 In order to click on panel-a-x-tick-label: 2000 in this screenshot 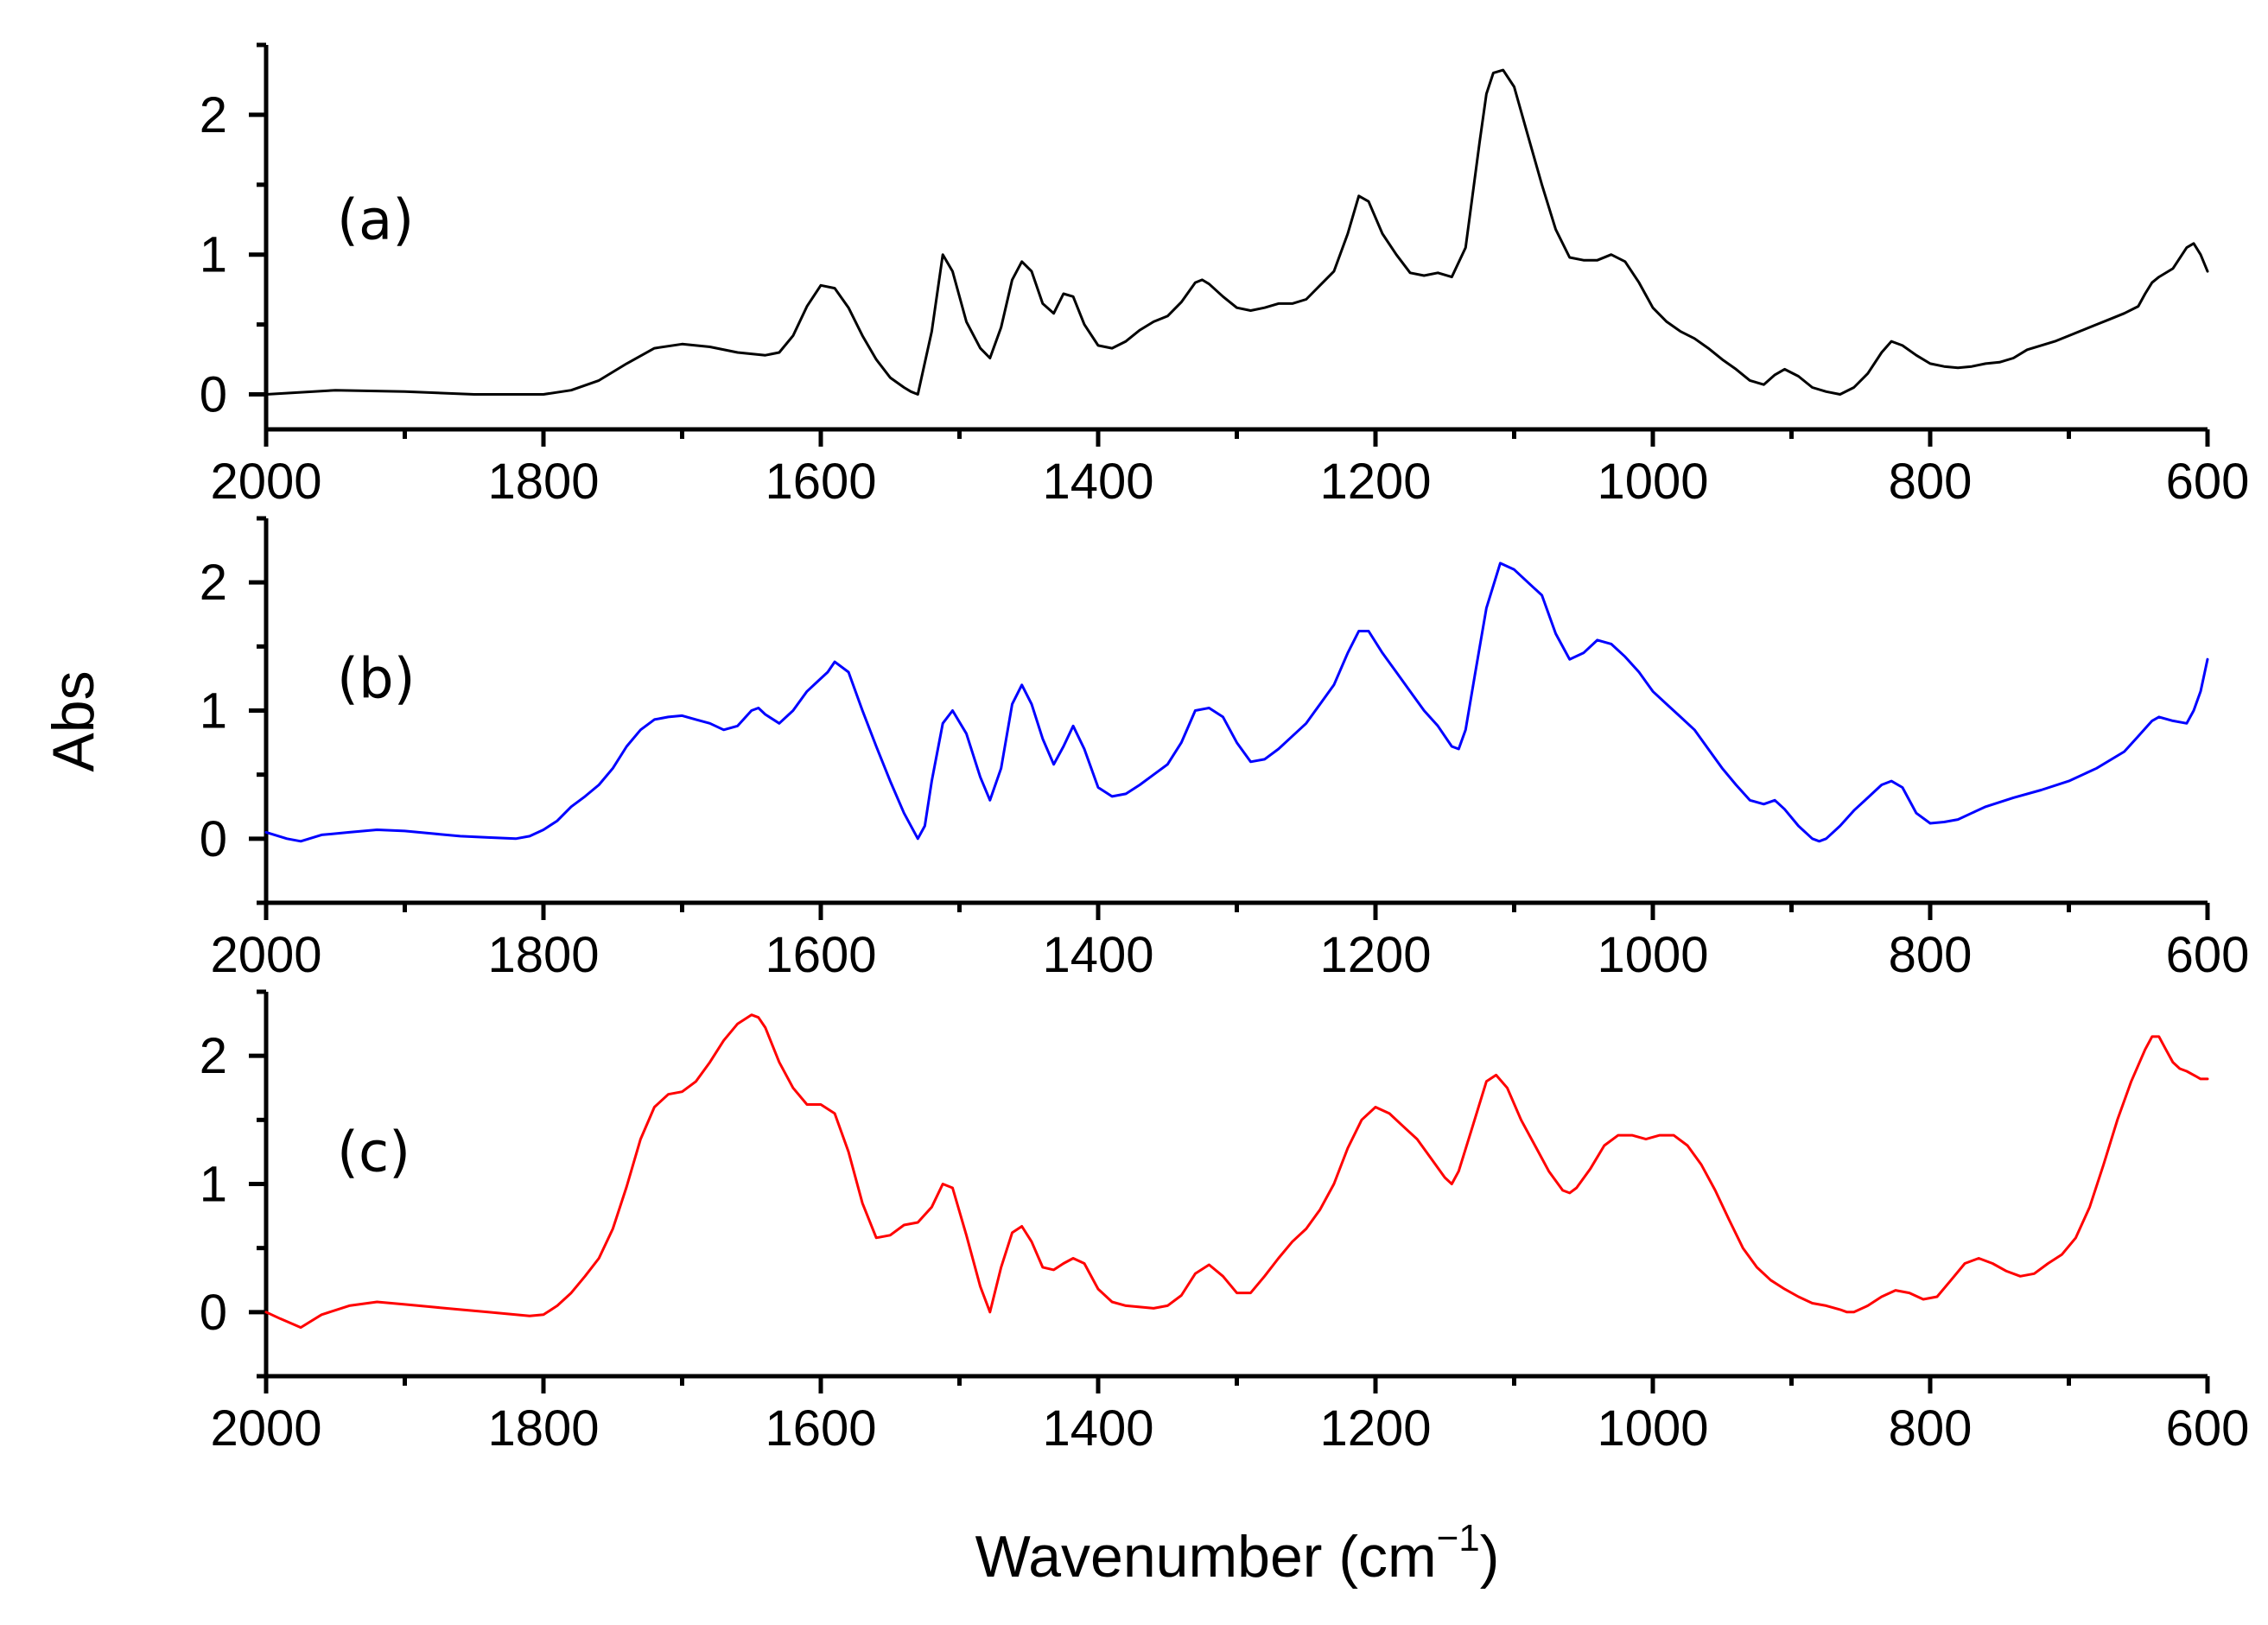, I will do `click(265, 482)`.